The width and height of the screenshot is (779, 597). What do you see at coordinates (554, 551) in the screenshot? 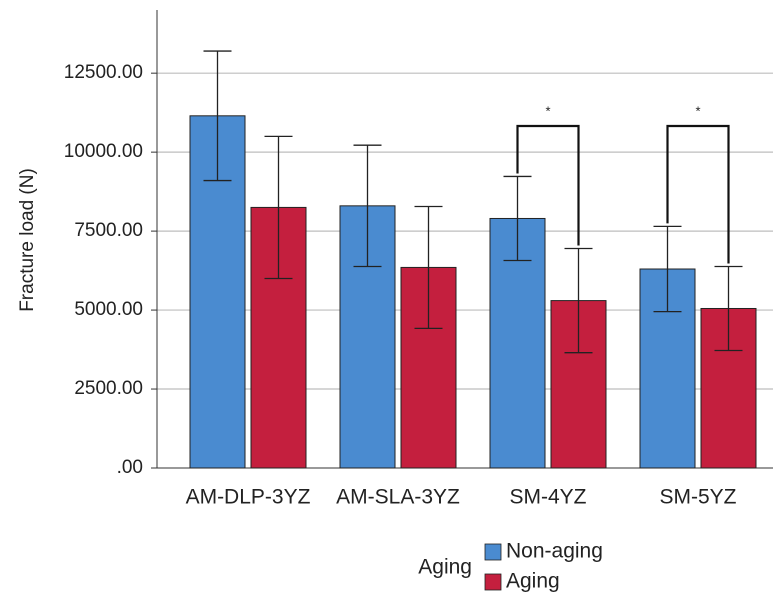
I see `legend-label: Non-aging` at bounding box center [554, 551].